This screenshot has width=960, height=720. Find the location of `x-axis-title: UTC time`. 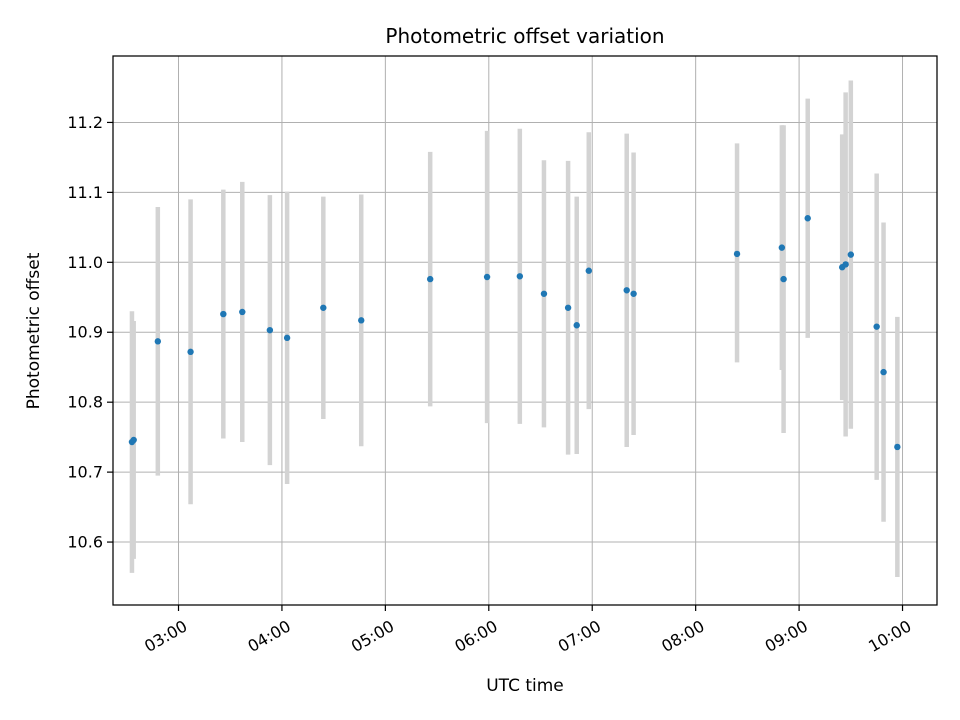

x-axis-title: UTC time is located at coordinates (525, 686).